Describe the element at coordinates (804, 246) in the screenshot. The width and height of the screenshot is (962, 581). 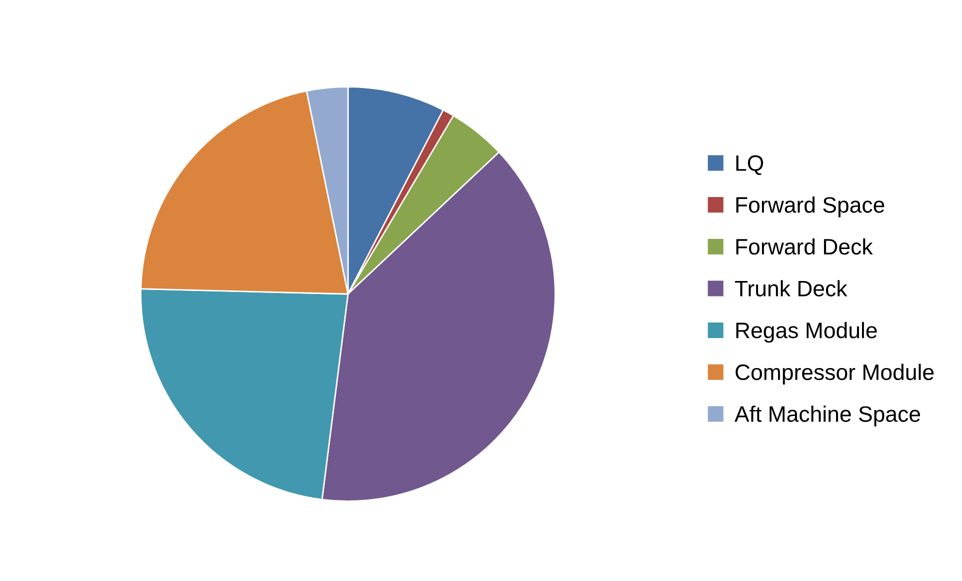
I see `legend-label: Forward Deck` at that location.